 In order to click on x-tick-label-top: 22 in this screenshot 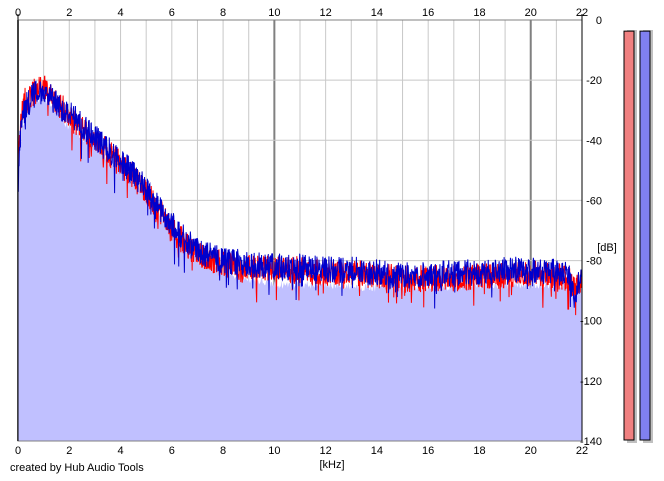, I will do `click(582, 13)`.